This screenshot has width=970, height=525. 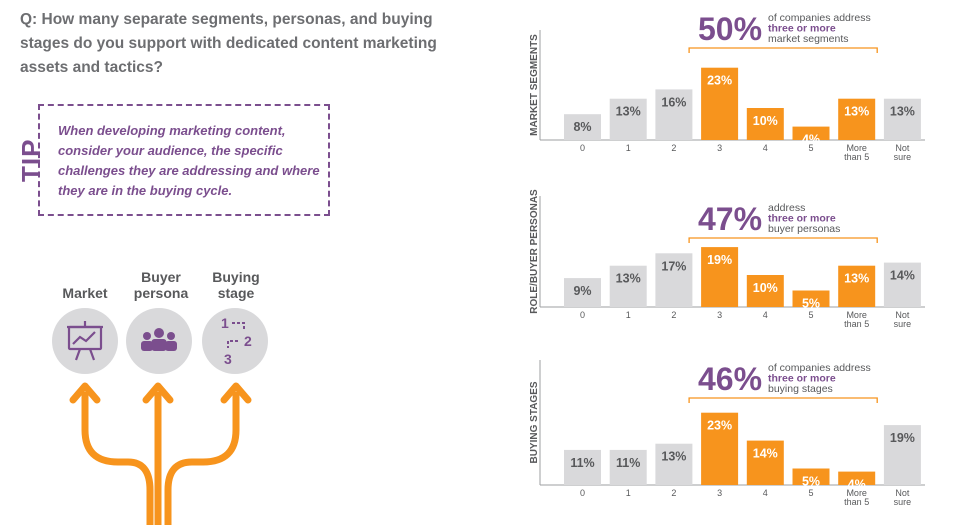 I want to click on stage-steps-icon: 1 2 3, so click(x=236, y=341).